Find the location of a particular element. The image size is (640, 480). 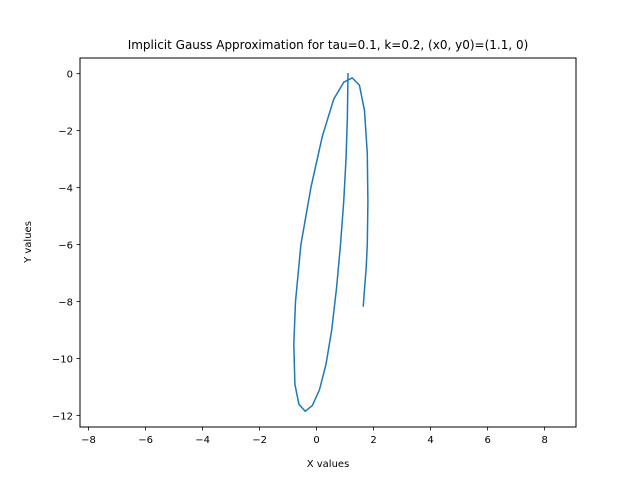

plot-marks is located at coordinates (331, 242).